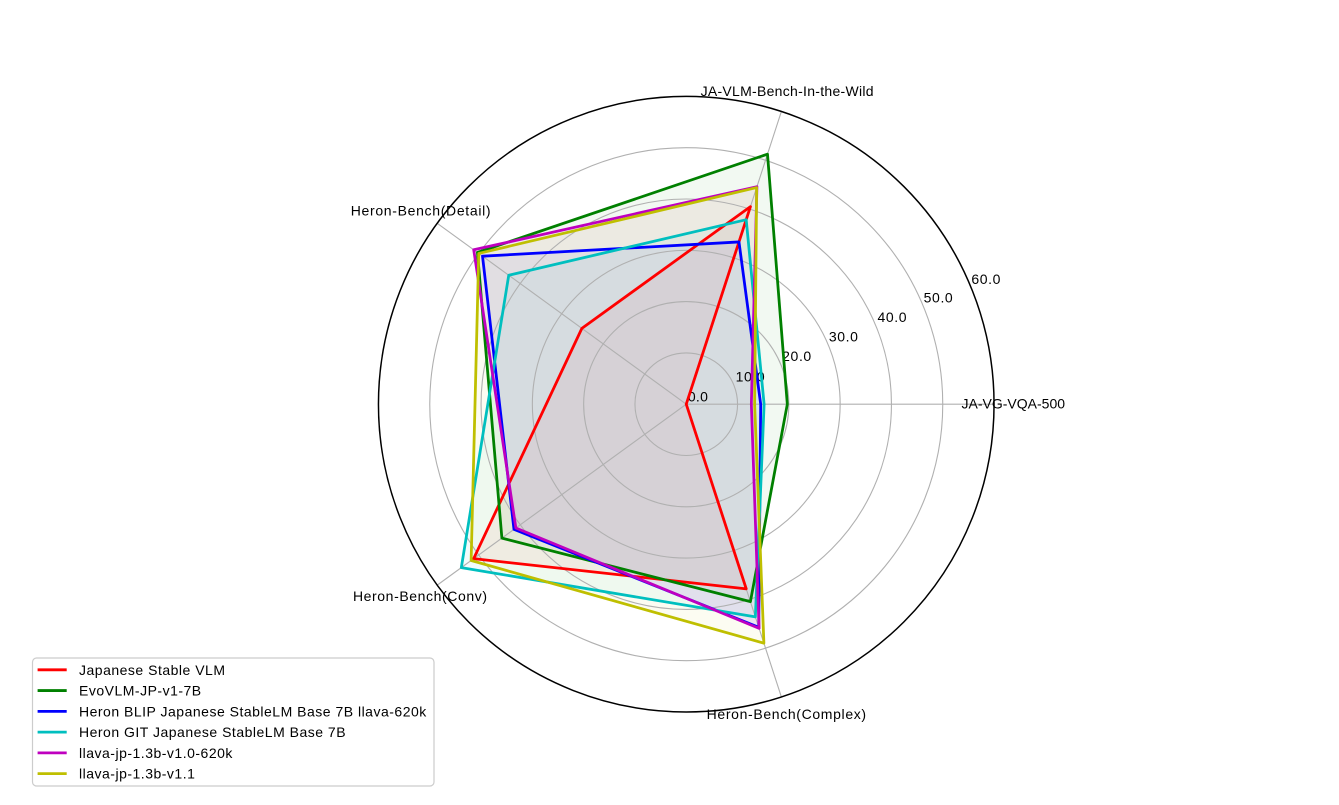  What do you see at coordinates (152, 670) in the screenshot?
I see `svg-text: Japanese Stable VLM` at bounding box center [152, 670].